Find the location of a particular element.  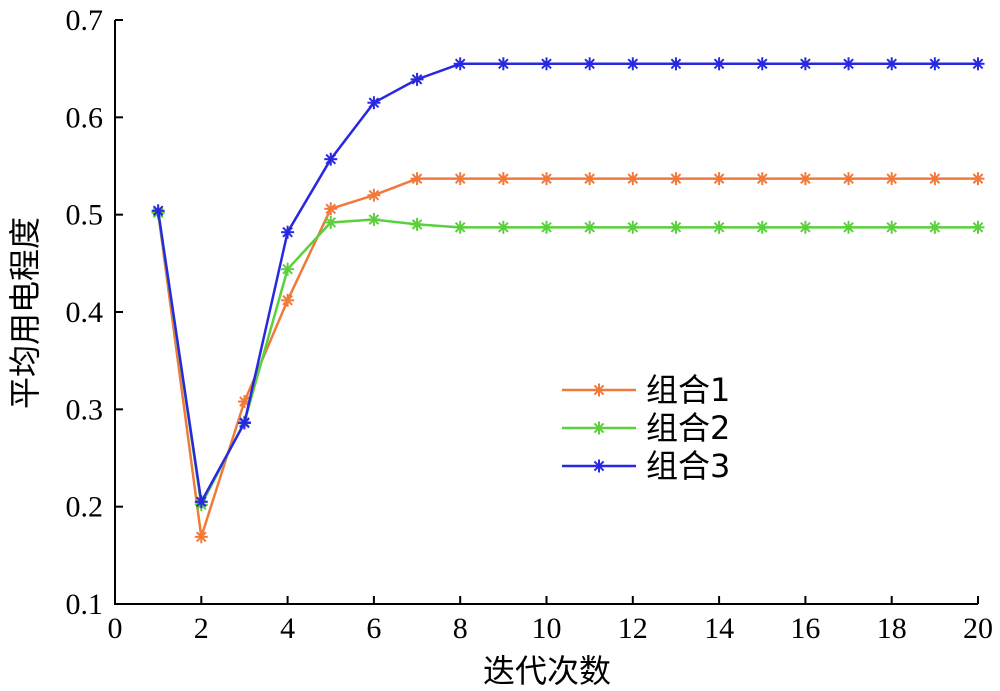

y-axis-title: 平均用电程度 is located at coordinates (25, 313).